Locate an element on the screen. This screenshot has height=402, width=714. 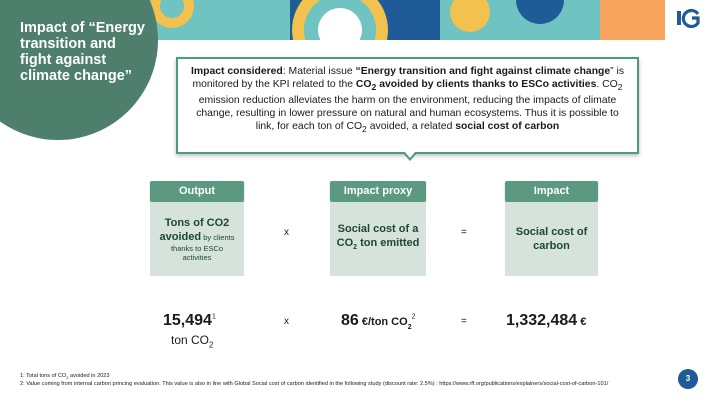
equals-operator-2: = is located at coordinates (464, 321).